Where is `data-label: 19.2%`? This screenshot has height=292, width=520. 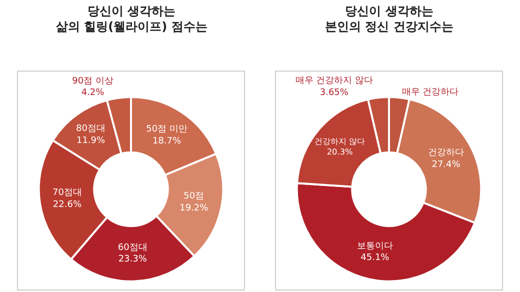 data-label: 19.2% is located at coordinates (194, 208).